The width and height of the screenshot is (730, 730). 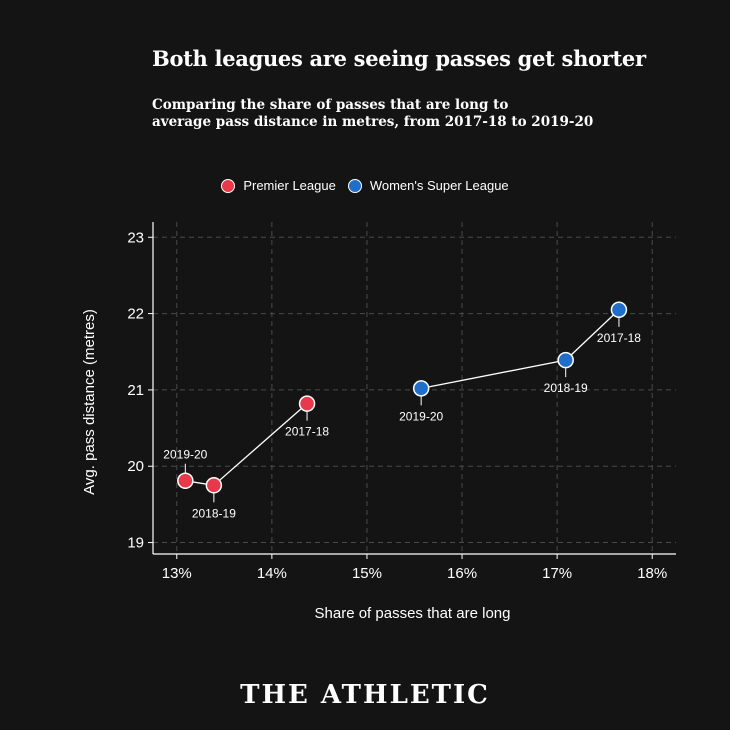 I want to click on legend-label-womens-super-league: Women's Super League, so click(x=439, y=185).